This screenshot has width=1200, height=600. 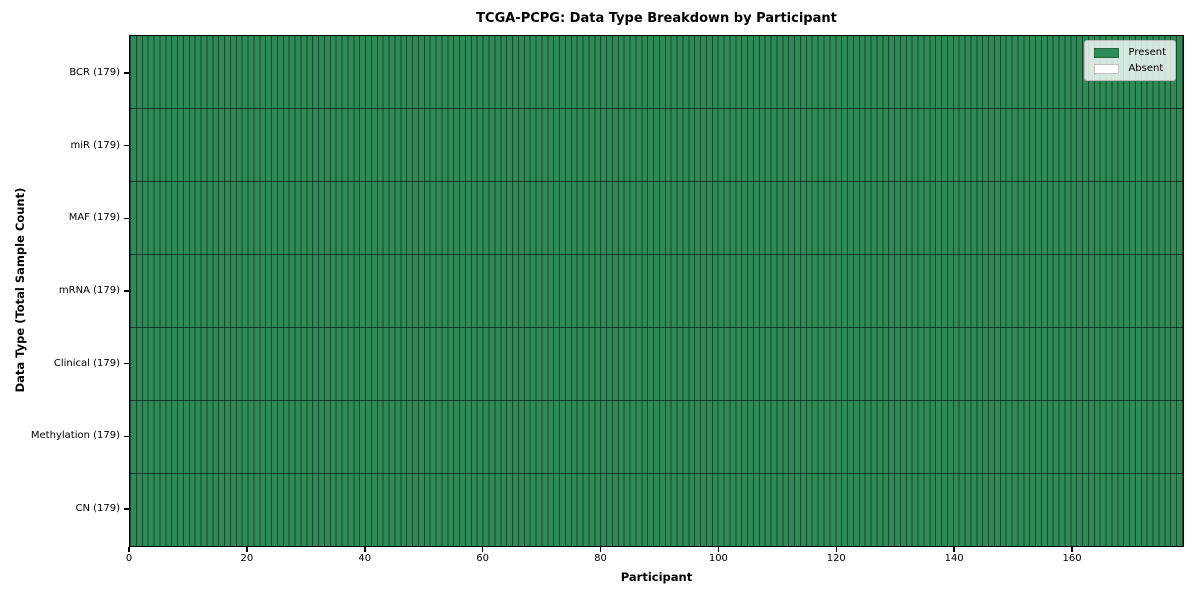 I want to click on x-axis-label: Participant, so click(x=656, y=577).